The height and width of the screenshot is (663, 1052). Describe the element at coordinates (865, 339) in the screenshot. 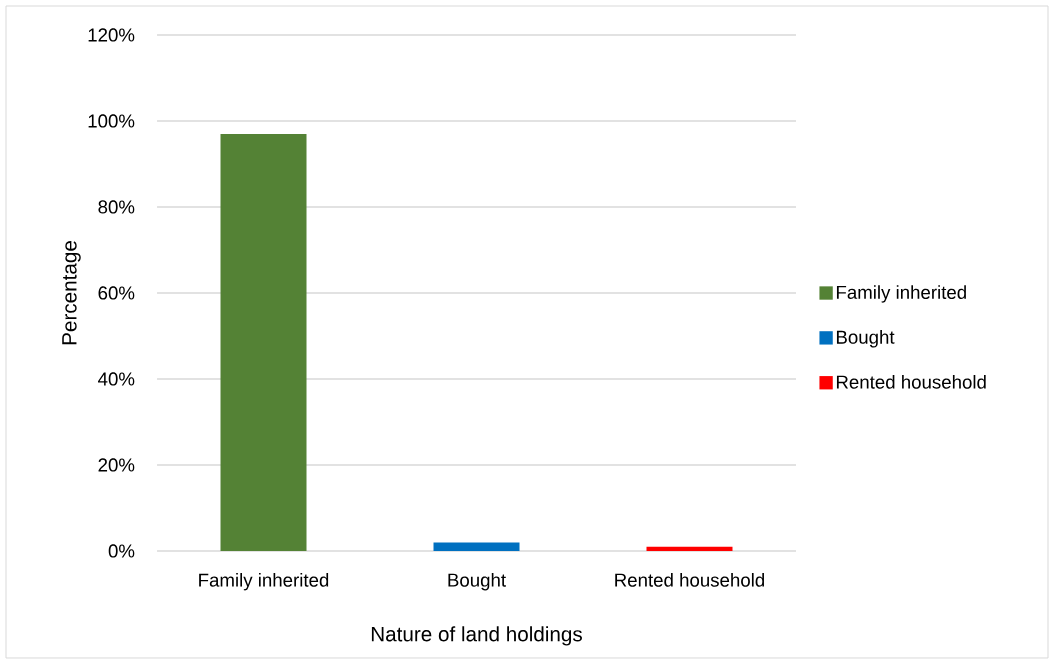

I see `legend-label: Bought` at that location.